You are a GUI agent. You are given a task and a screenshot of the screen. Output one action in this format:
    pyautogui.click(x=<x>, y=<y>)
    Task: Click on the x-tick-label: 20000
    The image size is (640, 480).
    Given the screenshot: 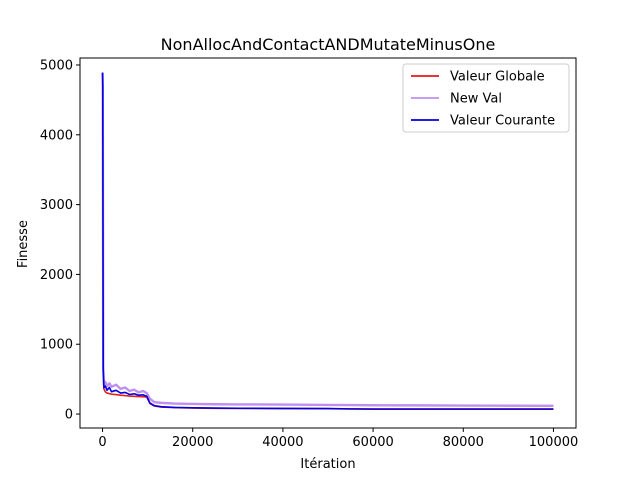 What is the action you would take?
    pyautogui.click(x=192, y=442)
    